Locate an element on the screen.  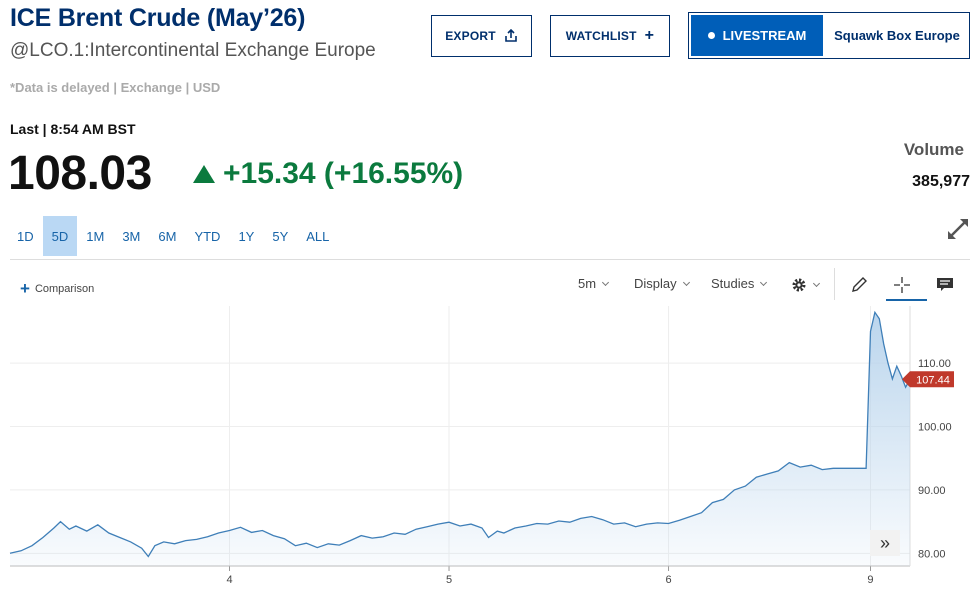
current-price-tag is located at coordinates (928, 379).